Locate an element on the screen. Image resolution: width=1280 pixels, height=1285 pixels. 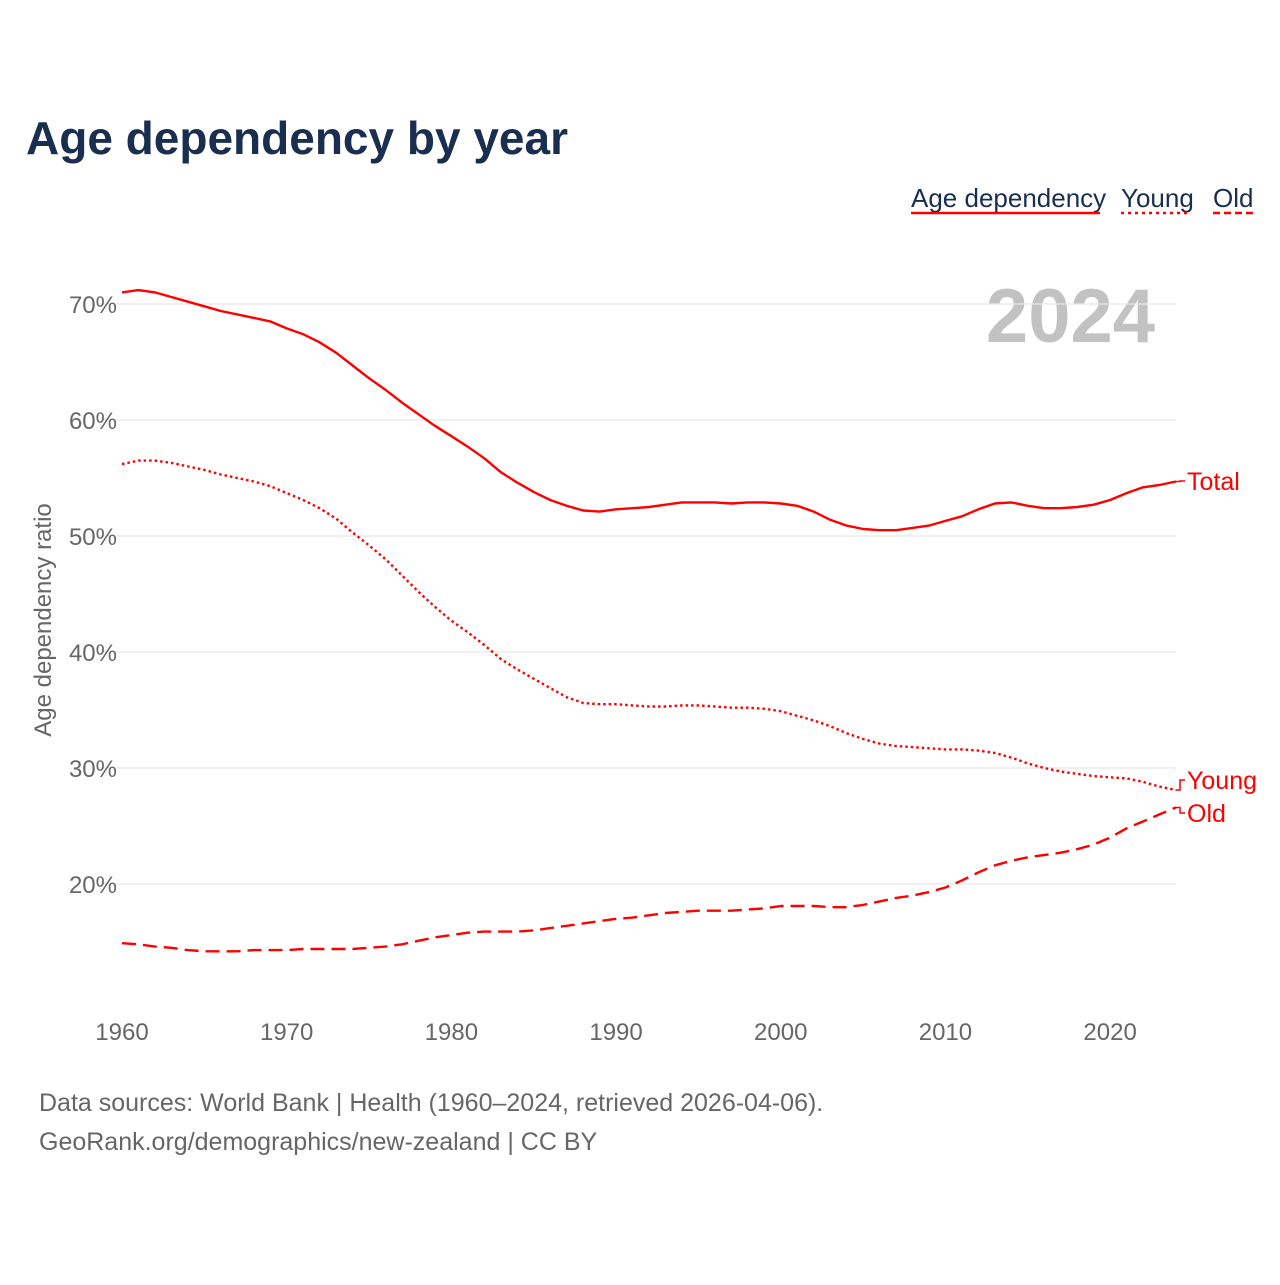
end-label-total: Total is located at coordinates (1213, 482).